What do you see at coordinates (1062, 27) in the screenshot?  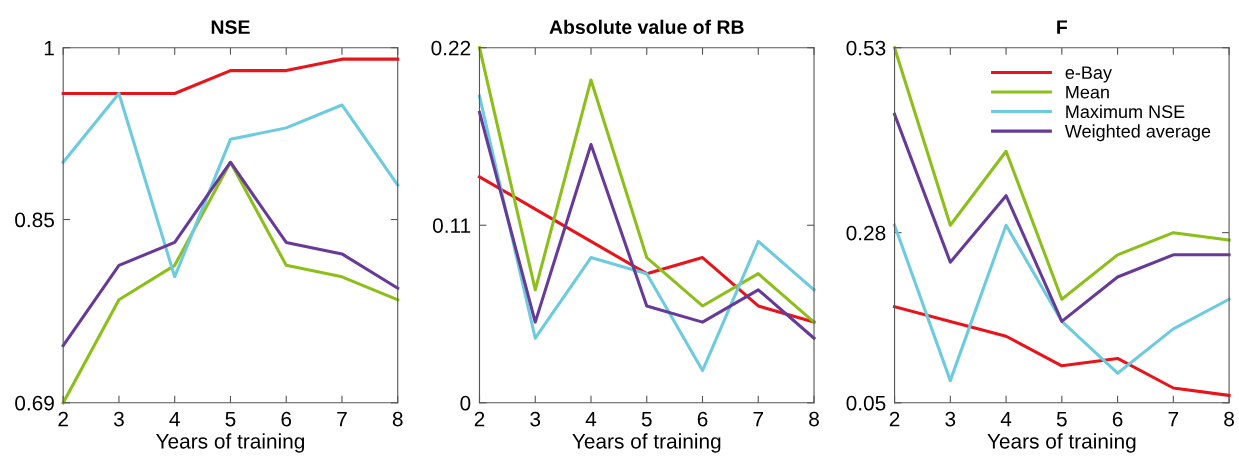 I see `chart-title: F` at bounding box center [1062, 27].